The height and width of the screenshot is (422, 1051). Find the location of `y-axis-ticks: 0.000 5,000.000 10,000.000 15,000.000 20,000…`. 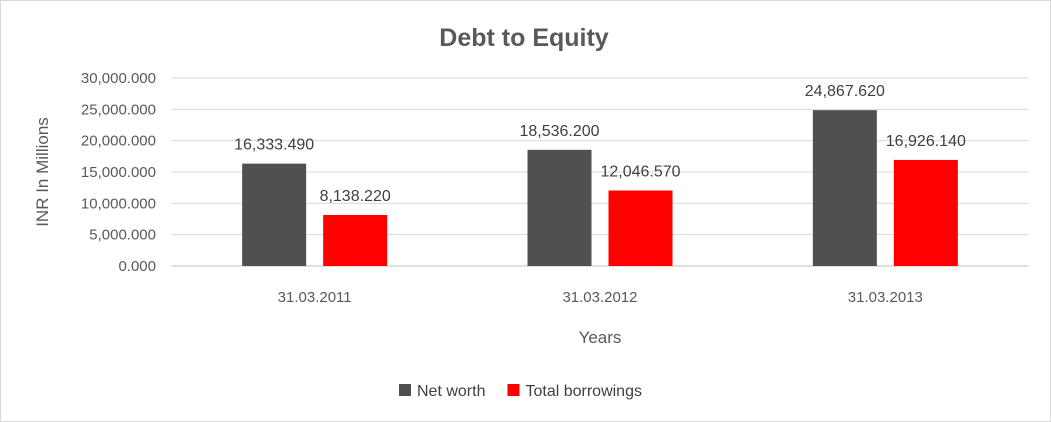

y-axis-ticks: 0.000 5,000.000 10,000.000 15,000.000 20,000… is located at coordinates (118, 172).